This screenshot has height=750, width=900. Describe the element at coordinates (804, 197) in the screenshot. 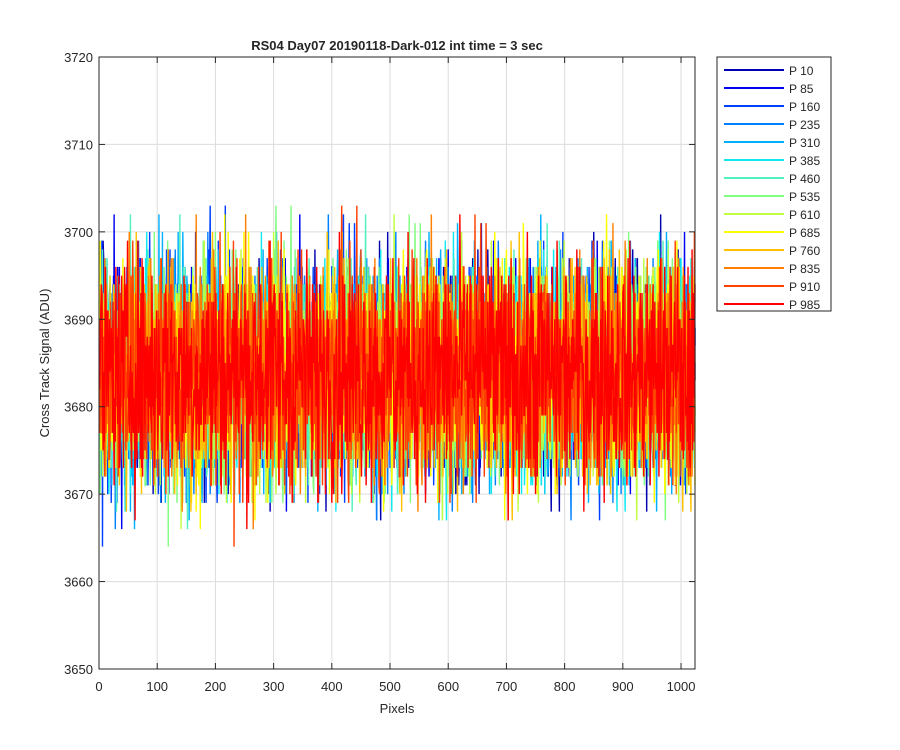

I see `legend-entry: P 535` at that location.